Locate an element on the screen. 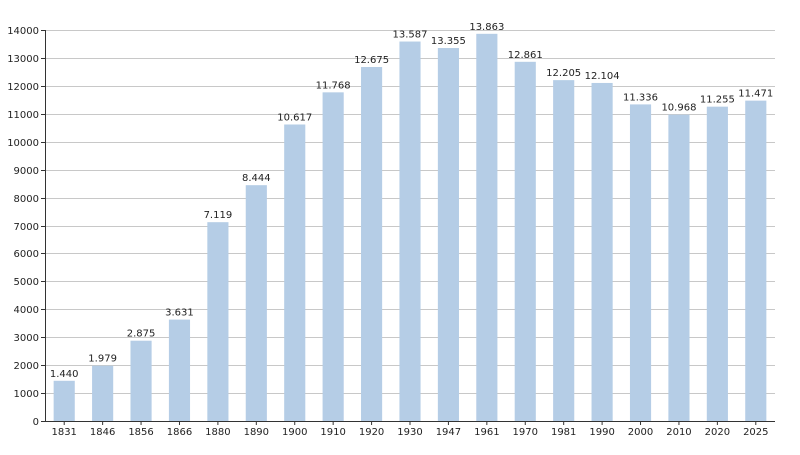 The height and width of the screenshot is (455, 800). x-tick-label: 1866 is located at coordinates (179, 432).